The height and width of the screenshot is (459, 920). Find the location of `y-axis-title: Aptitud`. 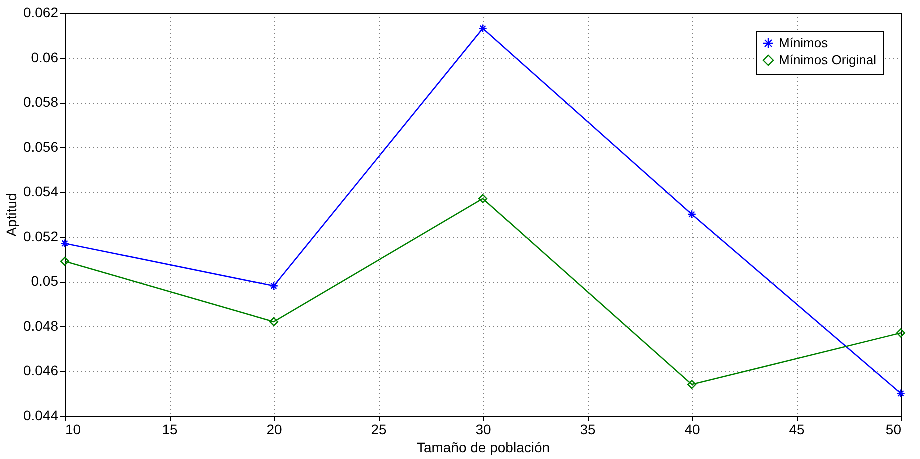

y-axis-title: Aptitud is located at coordinates (11, 215).